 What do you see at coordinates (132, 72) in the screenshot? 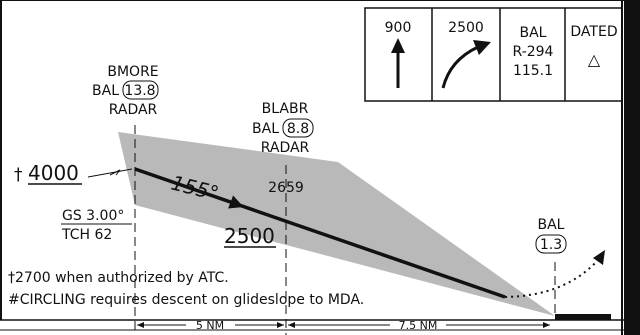
I see `bmore-fix-name: BMORE` at bounding box center [132, 72].